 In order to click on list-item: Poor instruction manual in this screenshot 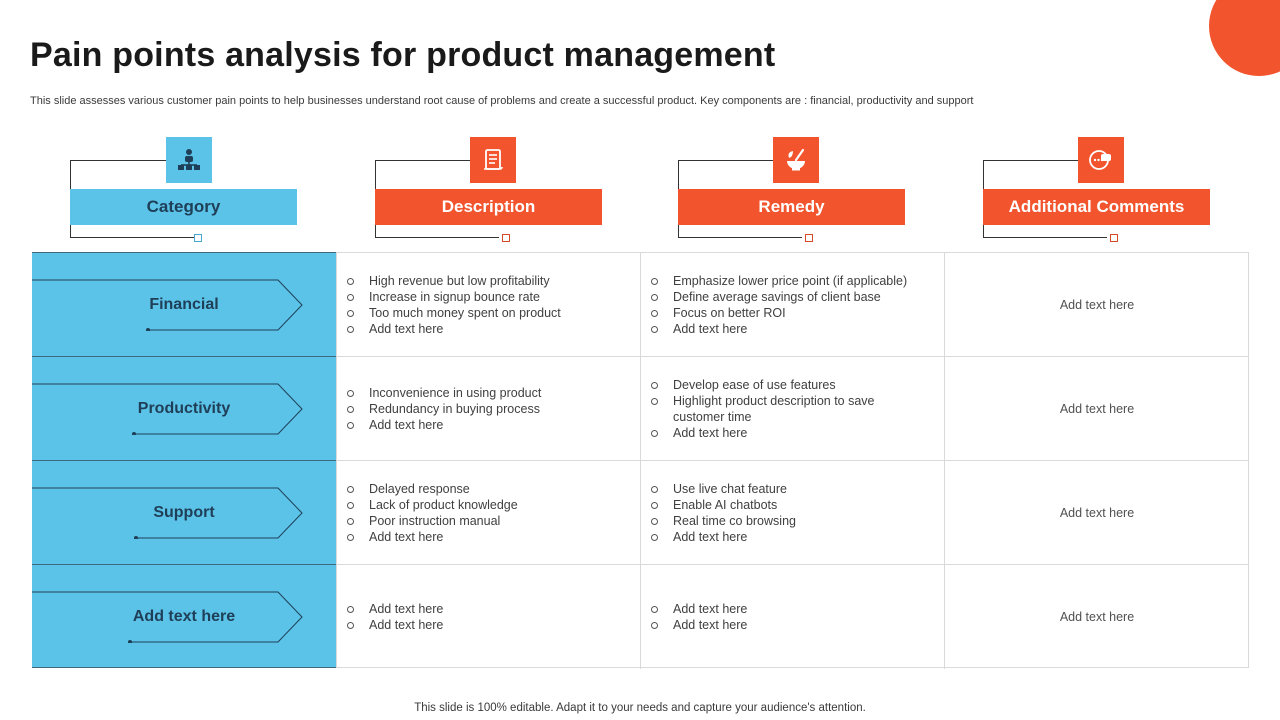, I will do `click(477, 521)`.